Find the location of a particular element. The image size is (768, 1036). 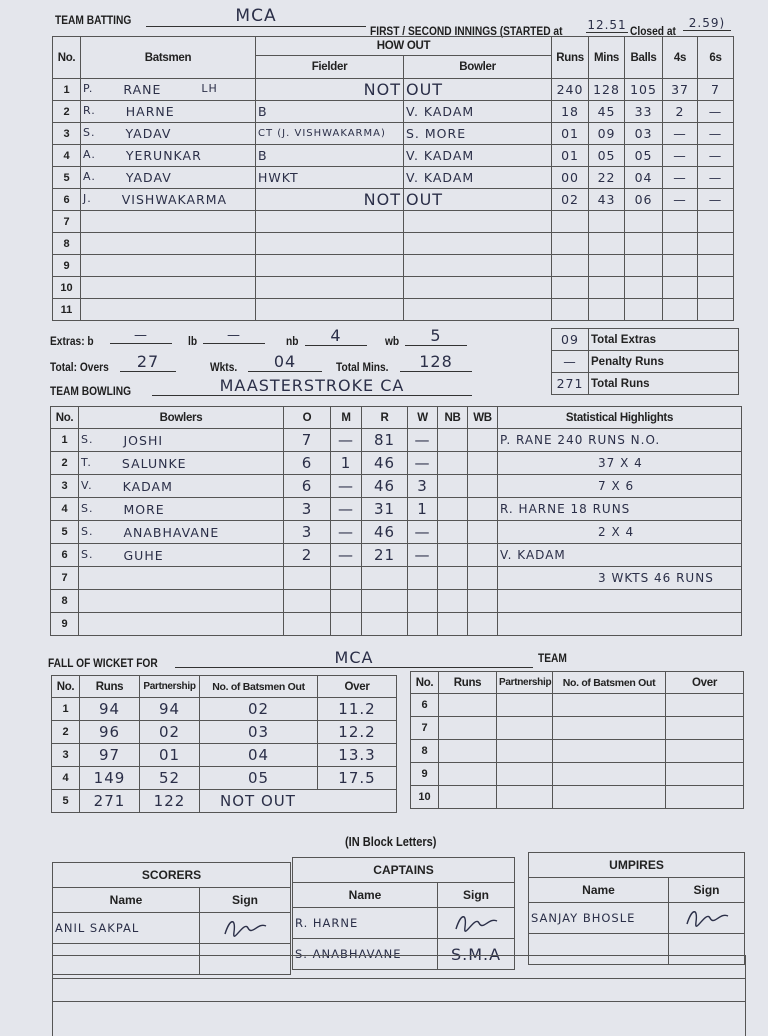

fow-partnership is located at coordinates (524, 797).